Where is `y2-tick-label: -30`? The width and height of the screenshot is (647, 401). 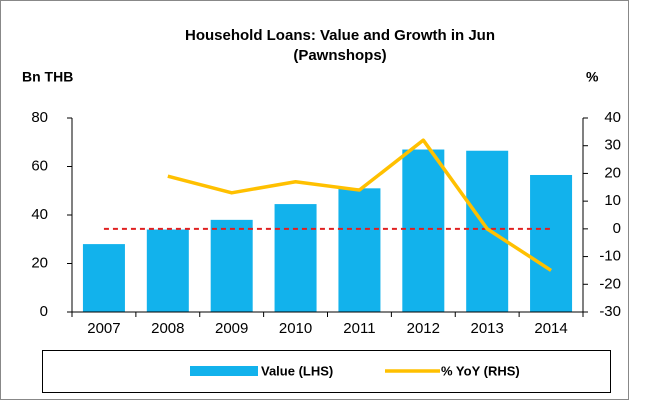
y2-tick-label: -30 is located at coordinates (610, 311).